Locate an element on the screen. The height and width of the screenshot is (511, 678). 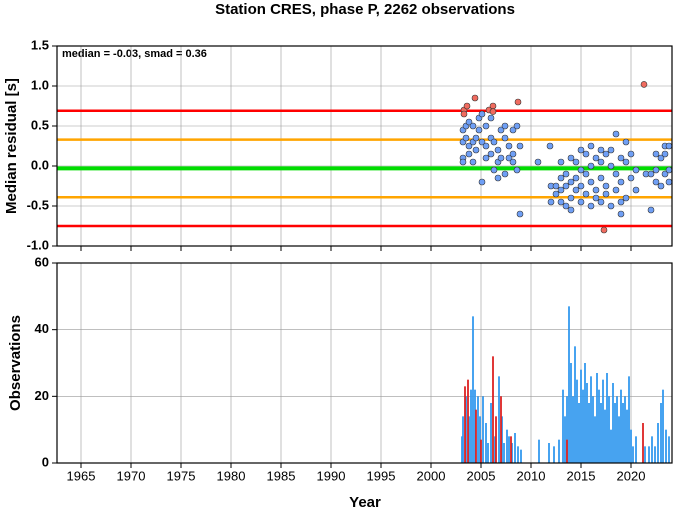
y-tick-label: -1.0 is located at coordinates (38, 244).